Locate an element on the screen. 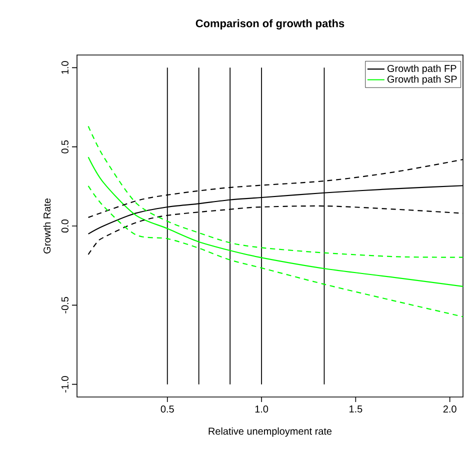  y-tick-label: 0.5 is located at coordinates (64, 147).